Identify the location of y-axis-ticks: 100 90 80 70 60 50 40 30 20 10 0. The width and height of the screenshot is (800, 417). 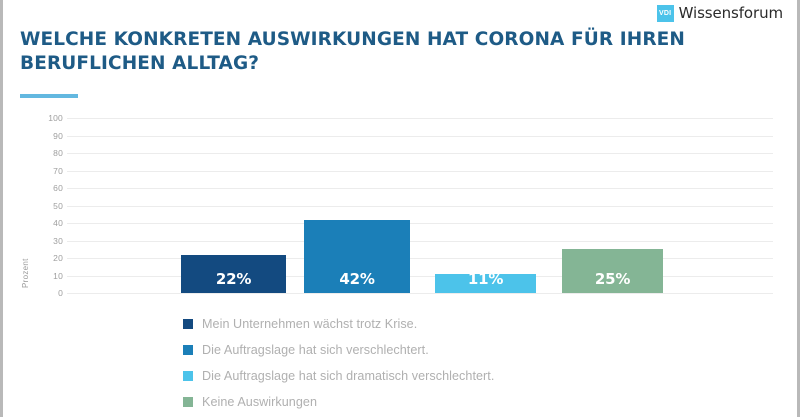
(50, 205).